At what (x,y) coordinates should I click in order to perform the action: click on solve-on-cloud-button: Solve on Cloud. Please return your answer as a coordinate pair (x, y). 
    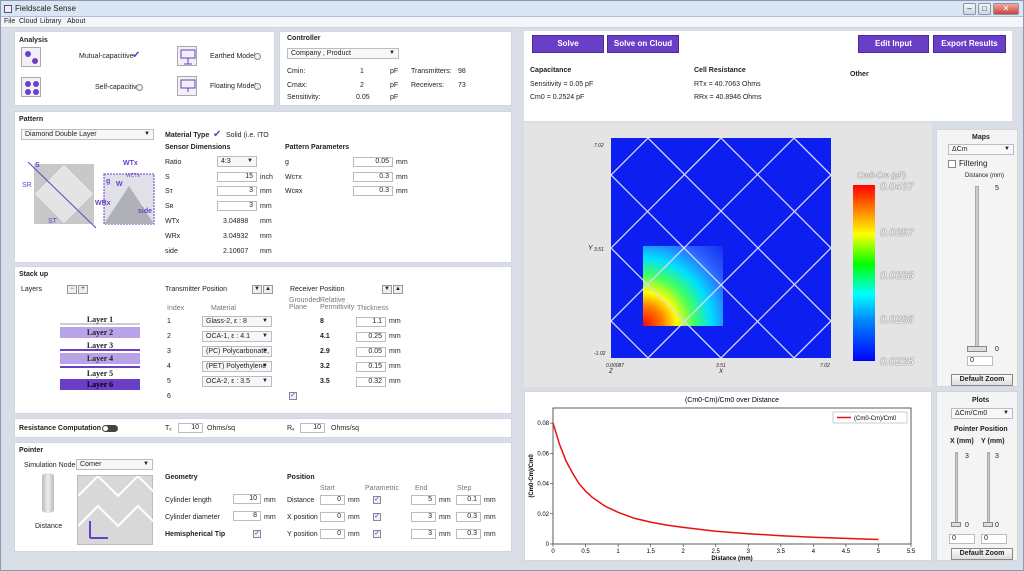
    Looking at the image, I should click on (643, 44).